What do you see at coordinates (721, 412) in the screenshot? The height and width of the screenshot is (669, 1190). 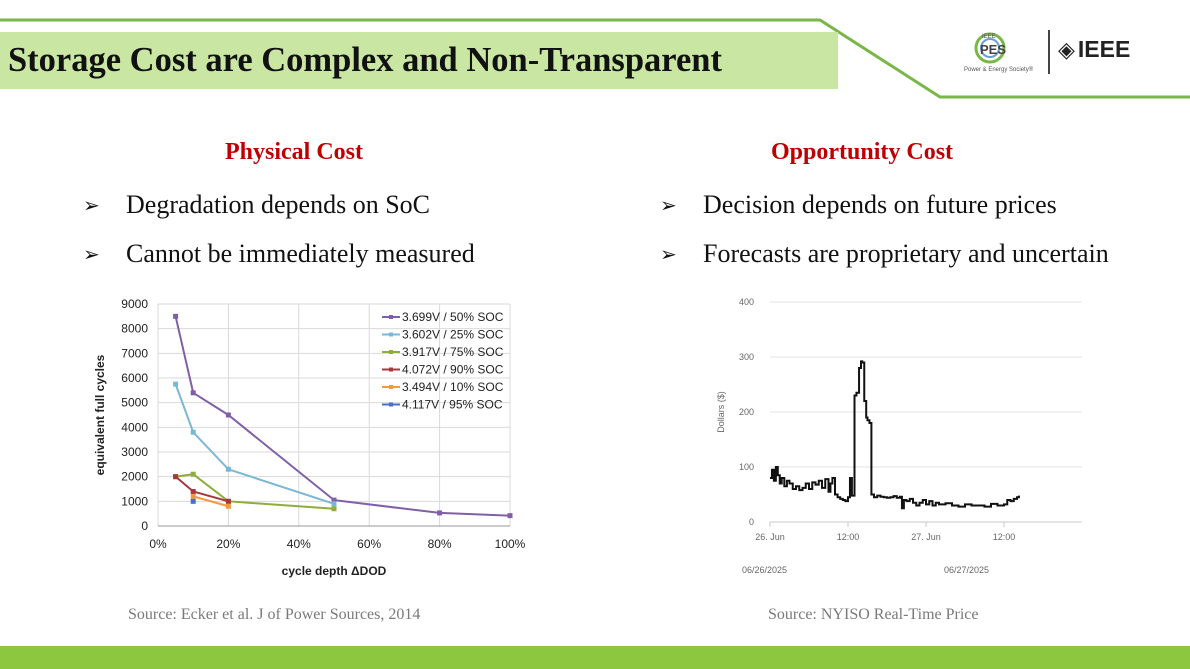 I see `chart2-ylabel: Dollars ($)` at bounding box center [721, 412].